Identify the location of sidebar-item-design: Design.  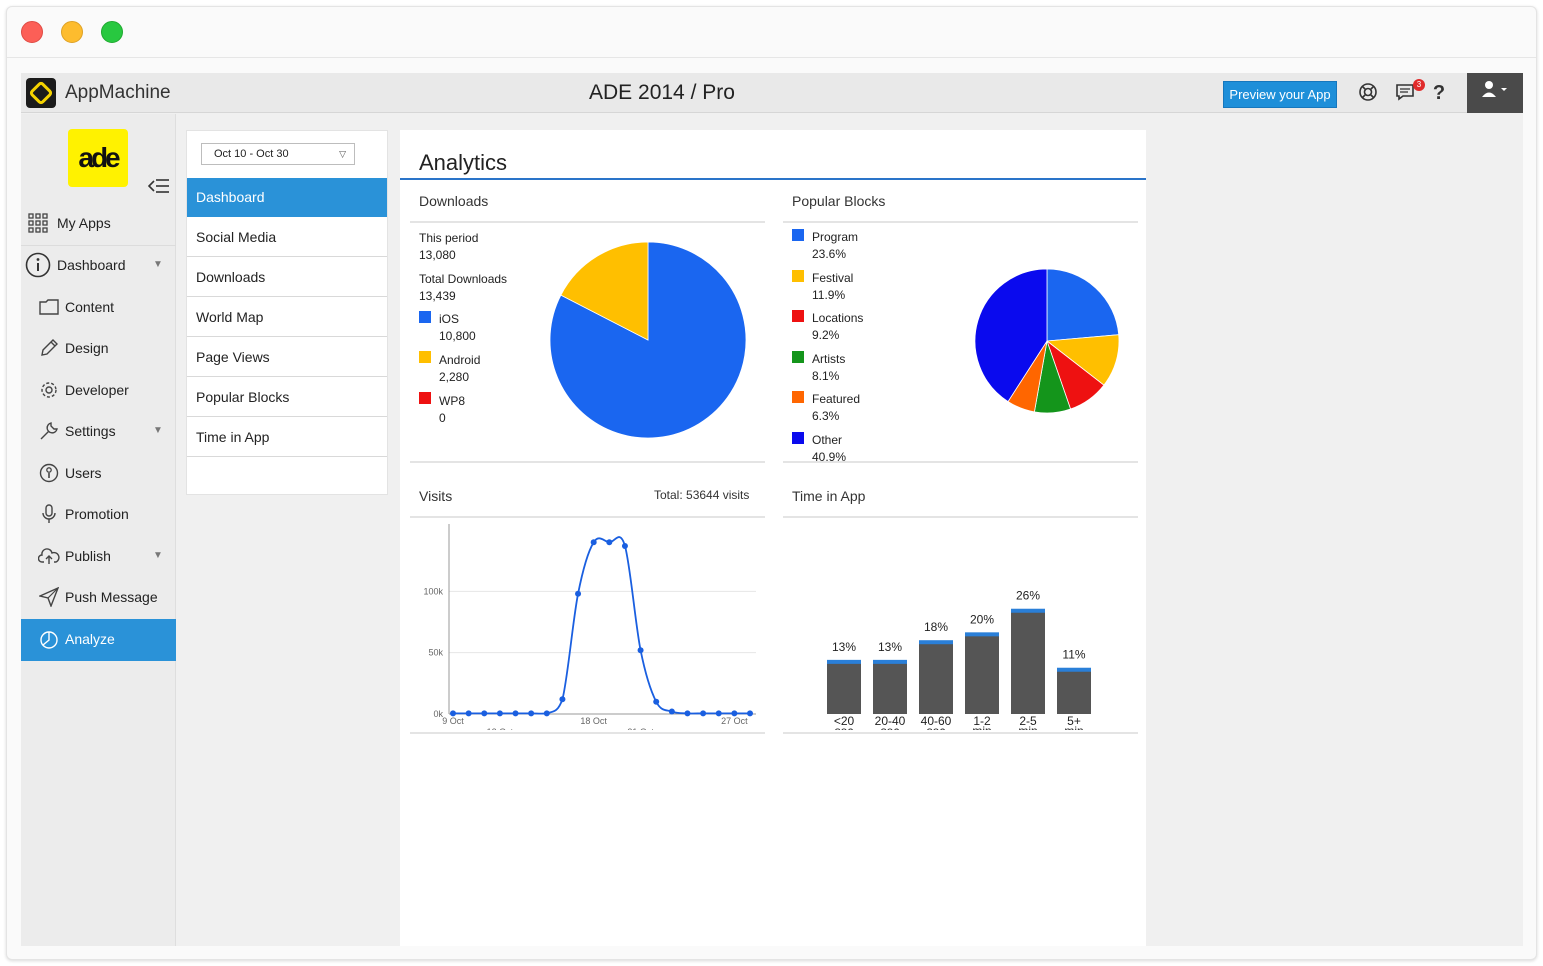
(98, 348).